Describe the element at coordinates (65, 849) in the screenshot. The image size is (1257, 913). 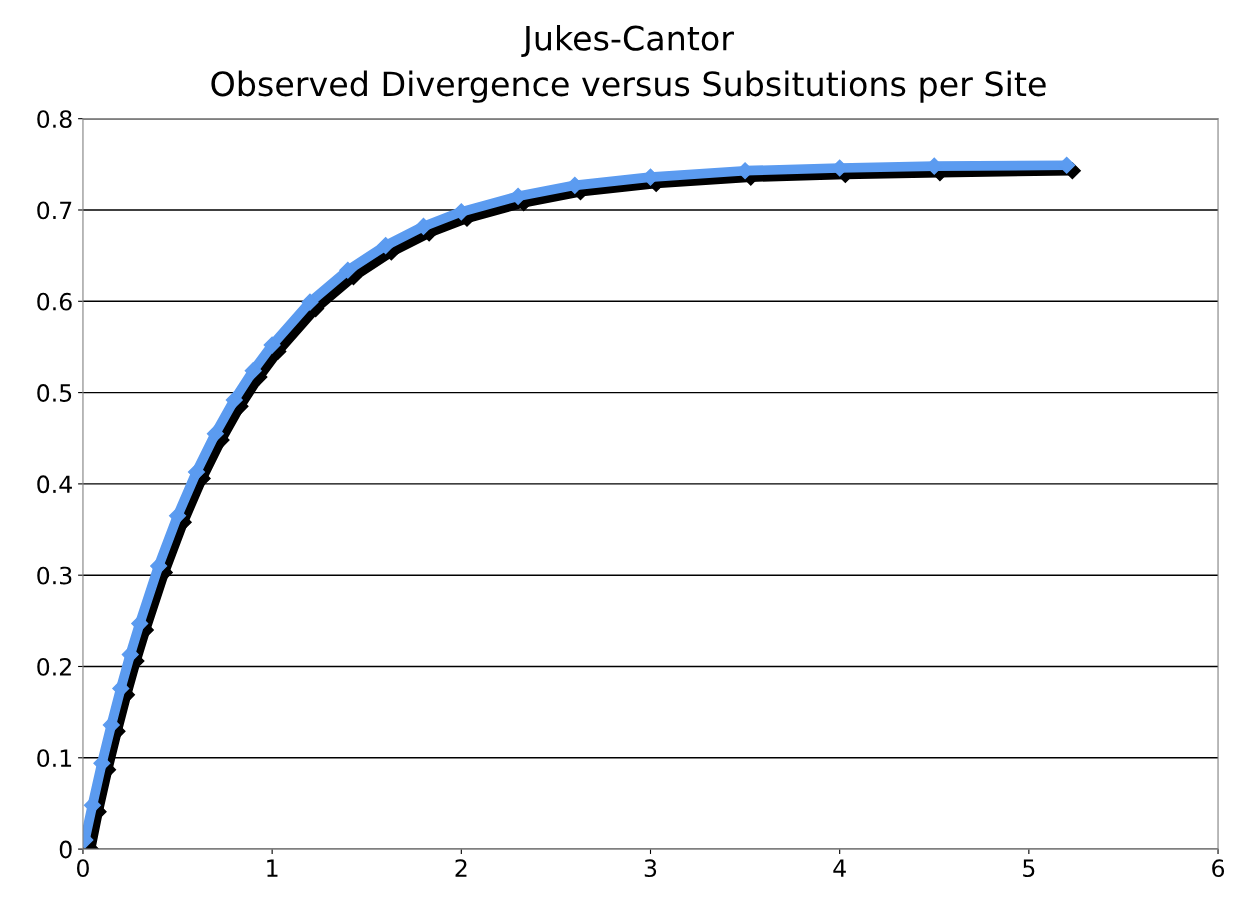
I see `y-tick-label: 0` at that location.